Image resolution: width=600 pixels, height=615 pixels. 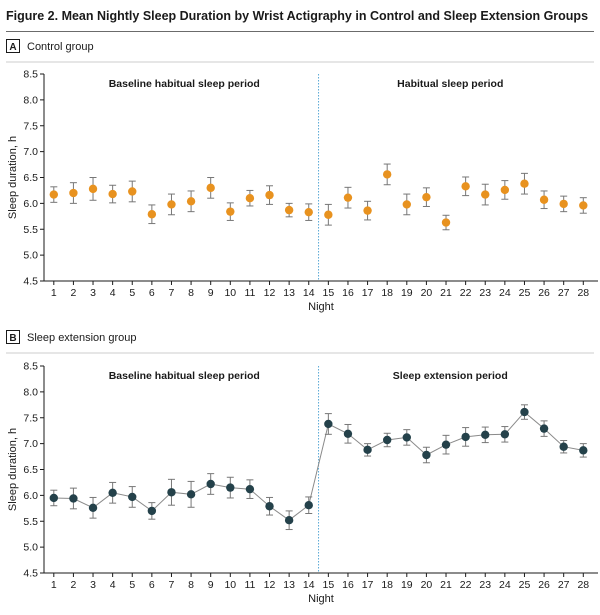 I want to click on panel-b-letter: B, so click(x=12, y=338).